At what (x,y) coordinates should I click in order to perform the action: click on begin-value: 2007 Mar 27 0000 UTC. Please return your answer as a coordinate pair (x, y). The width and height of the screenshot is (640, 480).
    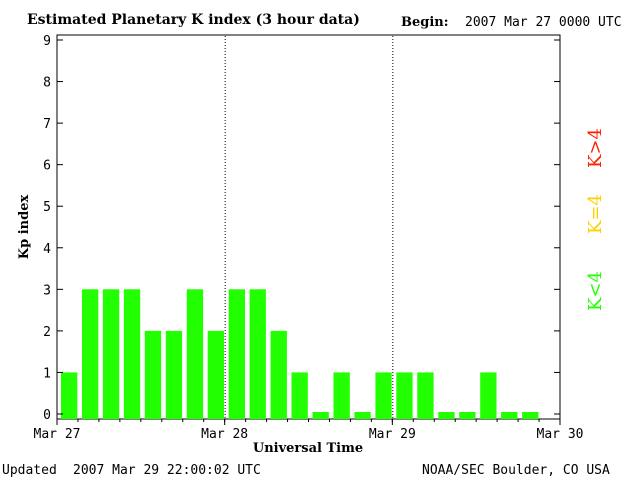
    Looking at the image, I should click on (543, 22).